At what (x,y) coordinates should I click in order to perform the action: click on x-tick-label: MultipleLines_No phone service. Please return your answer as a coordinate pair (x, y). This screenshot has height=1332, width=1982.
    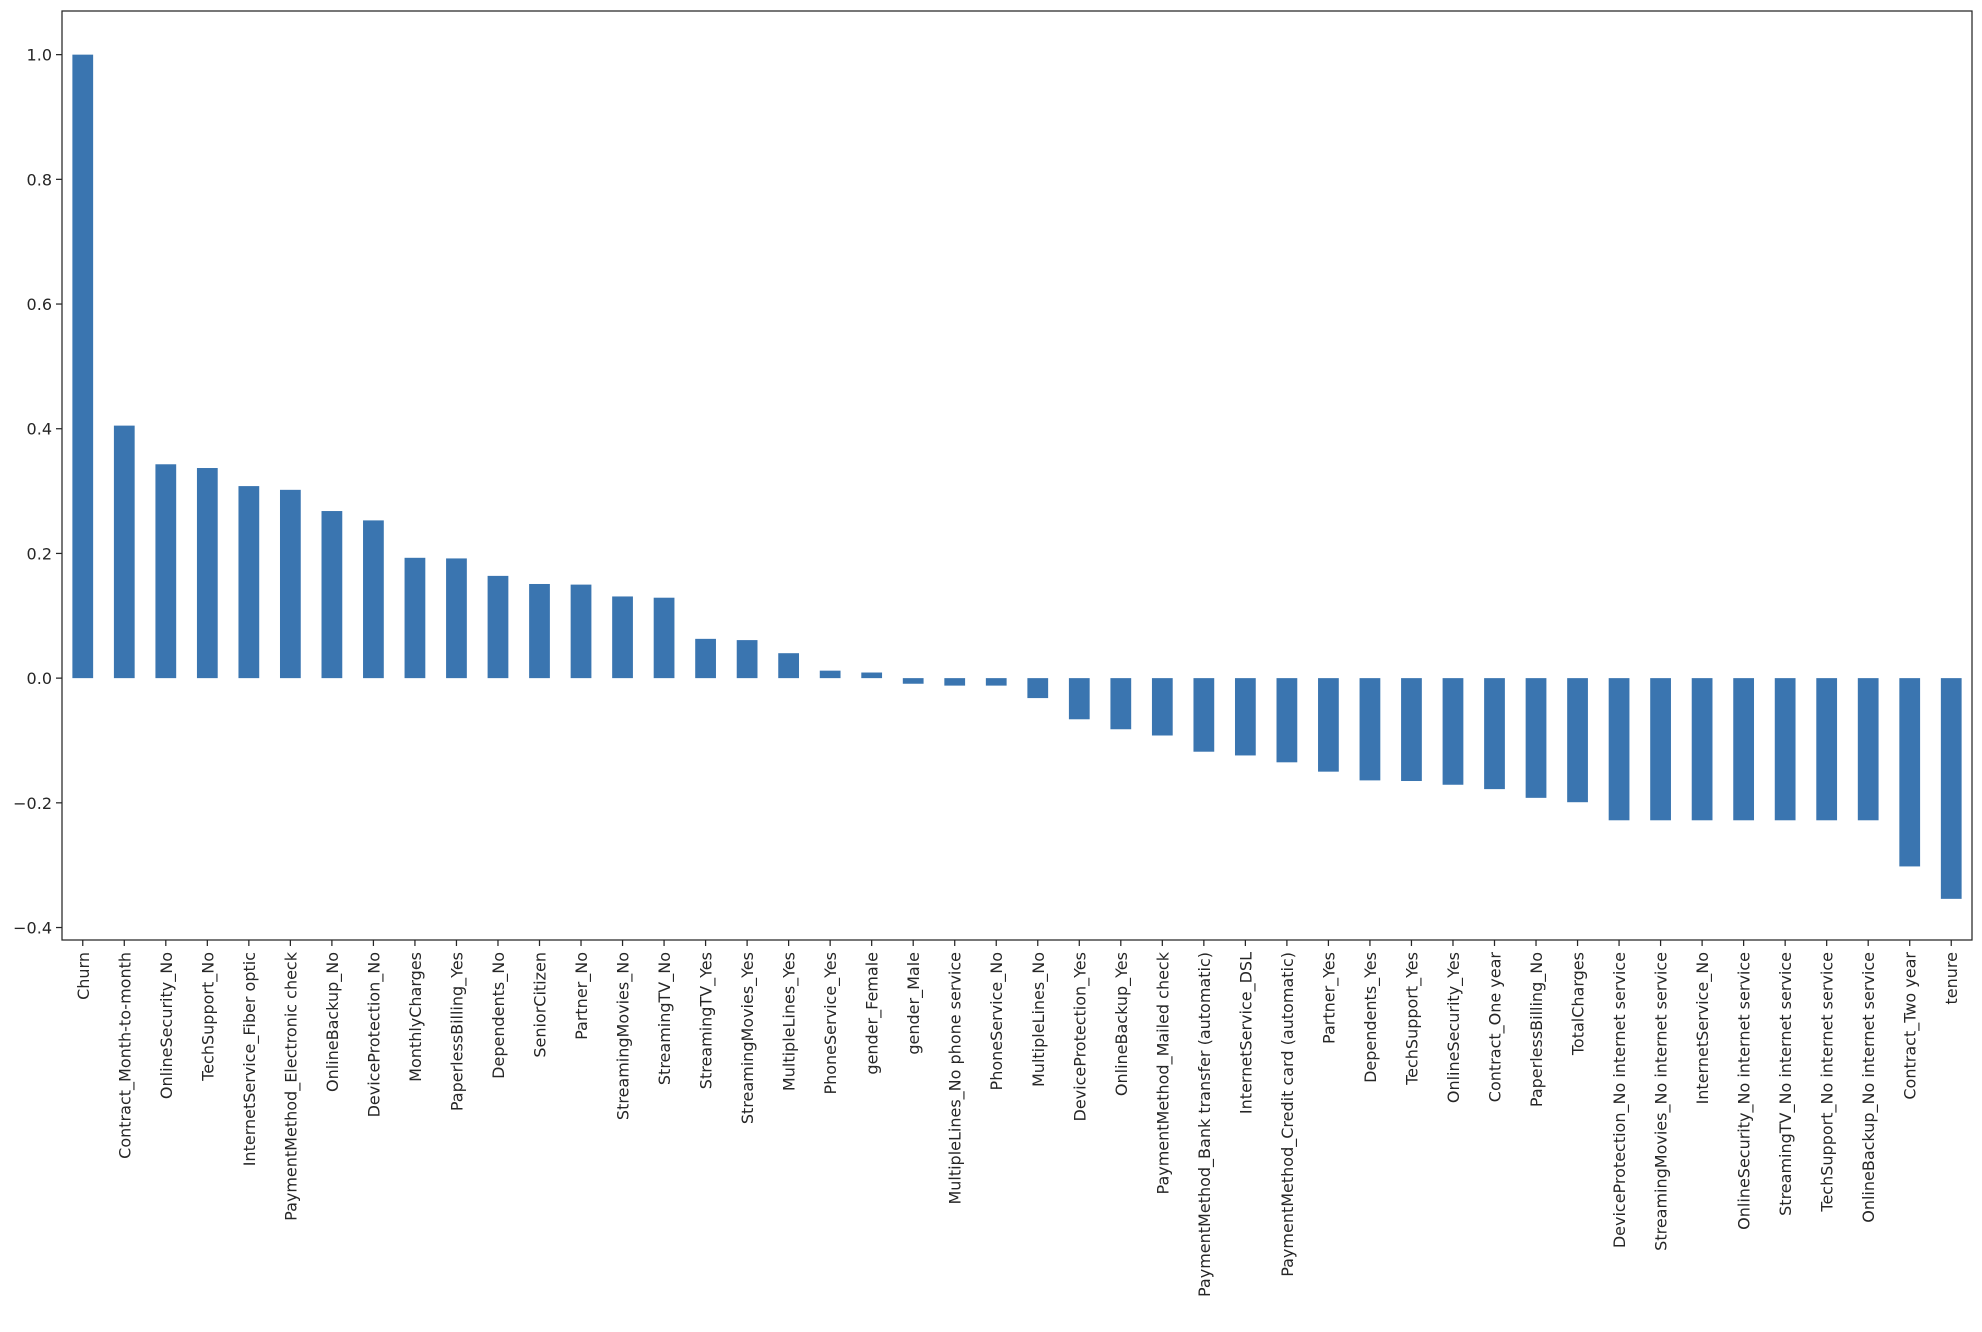
    Looking at the image, I should click on (956, 1078).